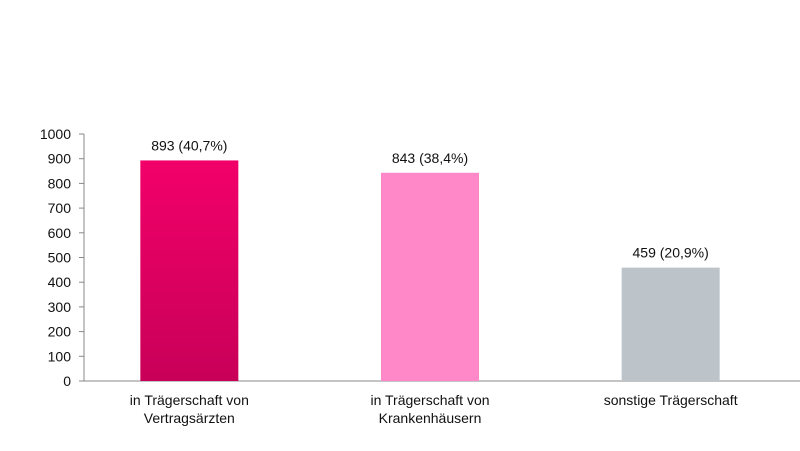 This screenshot has width=800, height=451. Describe the element at coordinates (60, 159) in the screenshot. I see `y-tick-label: 900` at that location.